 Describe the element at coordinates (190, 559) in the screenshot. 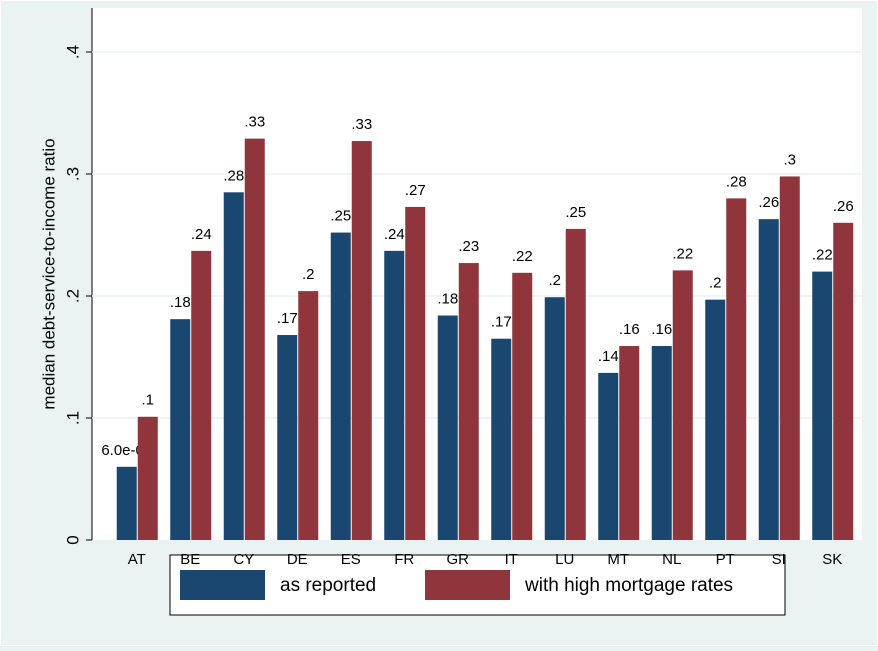

I see `x-tick-label: BE` at that location.